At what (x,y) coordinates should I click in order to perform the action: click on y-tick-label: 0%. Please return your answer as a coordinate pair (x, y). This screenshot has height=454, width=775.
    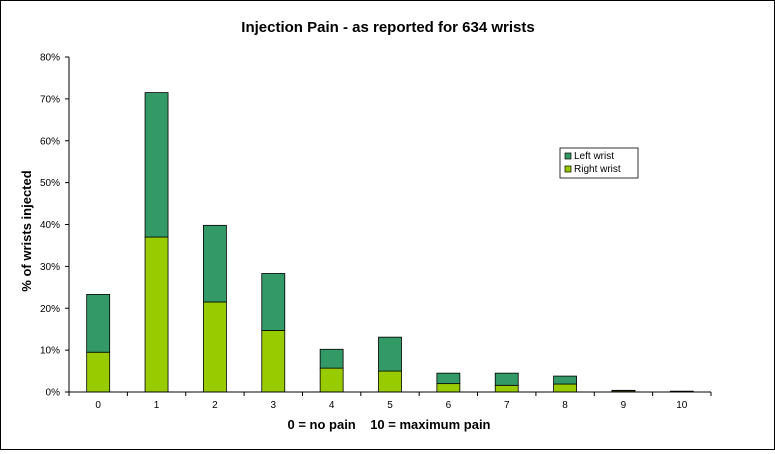
    Looking at the image, I should click on (53, 393).